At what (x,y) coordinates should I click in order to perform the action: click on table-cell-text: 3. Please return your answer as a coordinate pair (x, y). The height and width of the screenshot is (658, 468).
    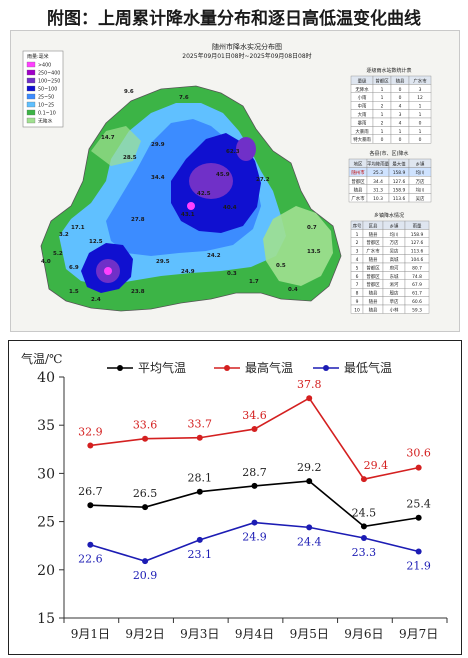
    Looking at the image, I should click on (400, 115).